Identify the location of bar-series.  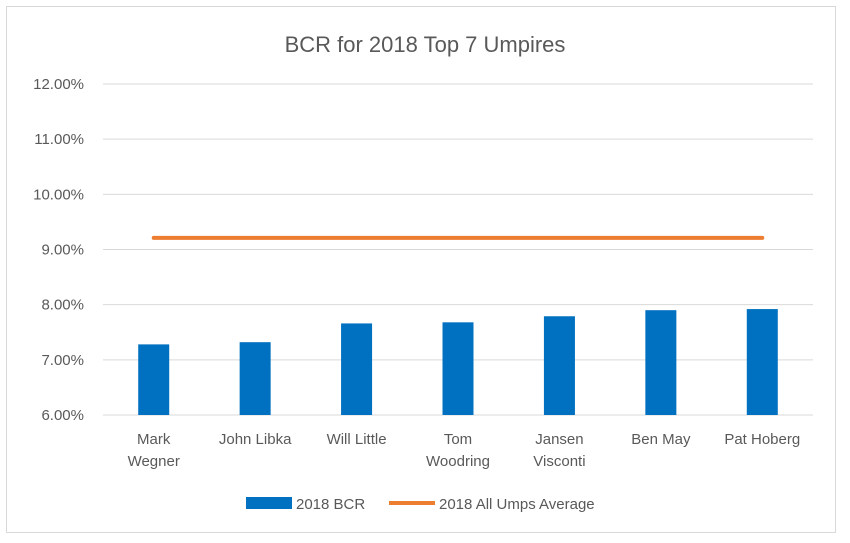
(458, 362).